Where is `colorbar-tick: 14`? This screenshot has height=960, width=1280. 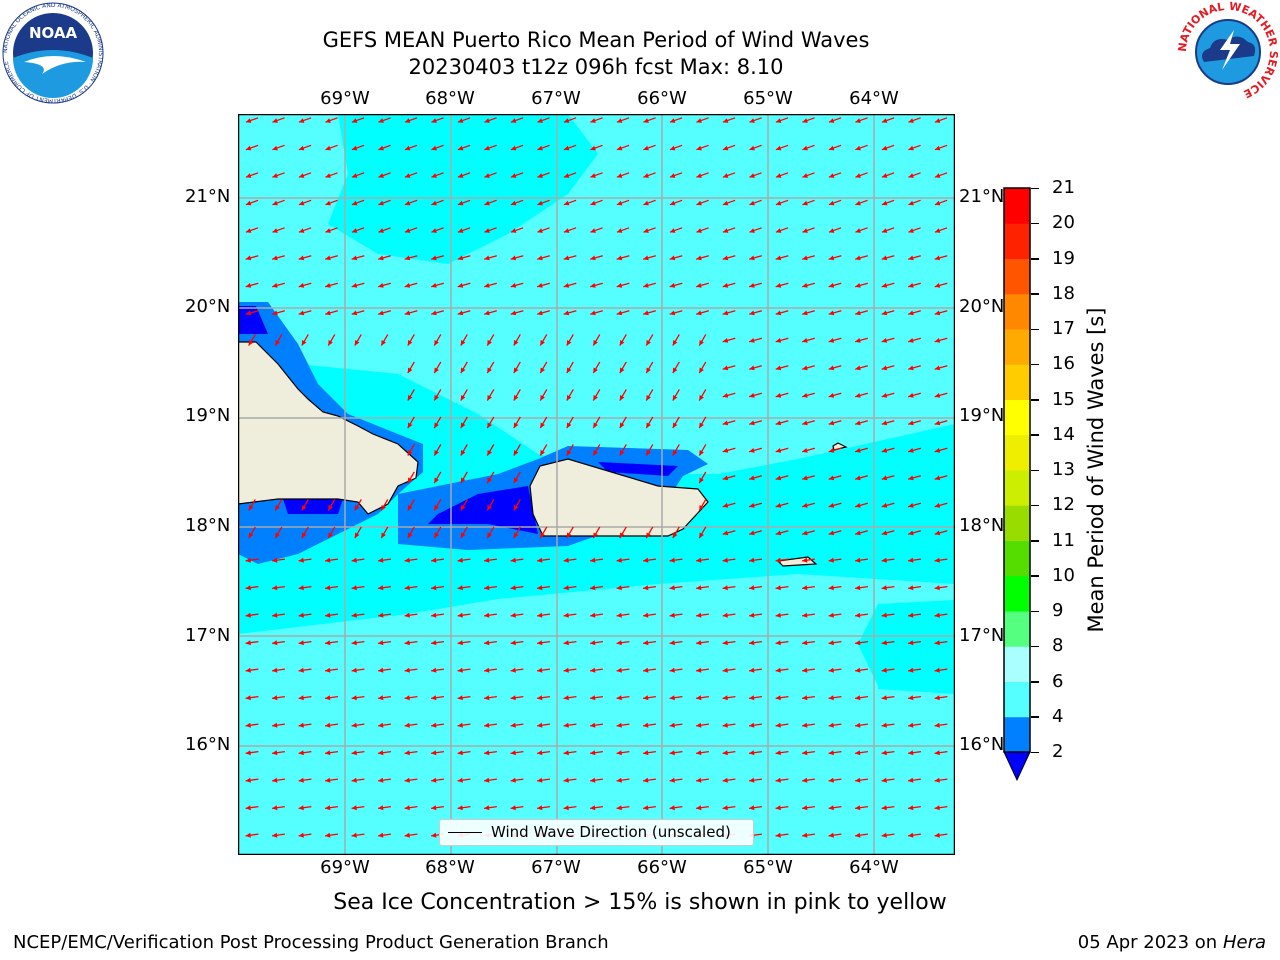 colorbar-tick: 14 is located at coordinates (1063, 434).